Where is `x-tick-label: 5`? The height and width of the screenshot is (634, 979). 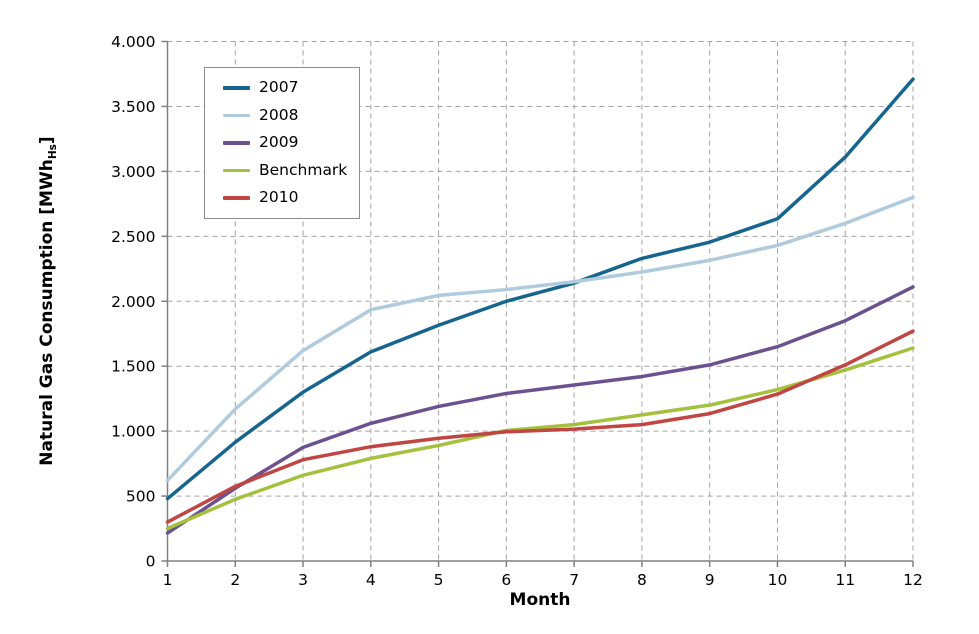 x-tick-label: 5 is located at coordinates (439, 580).